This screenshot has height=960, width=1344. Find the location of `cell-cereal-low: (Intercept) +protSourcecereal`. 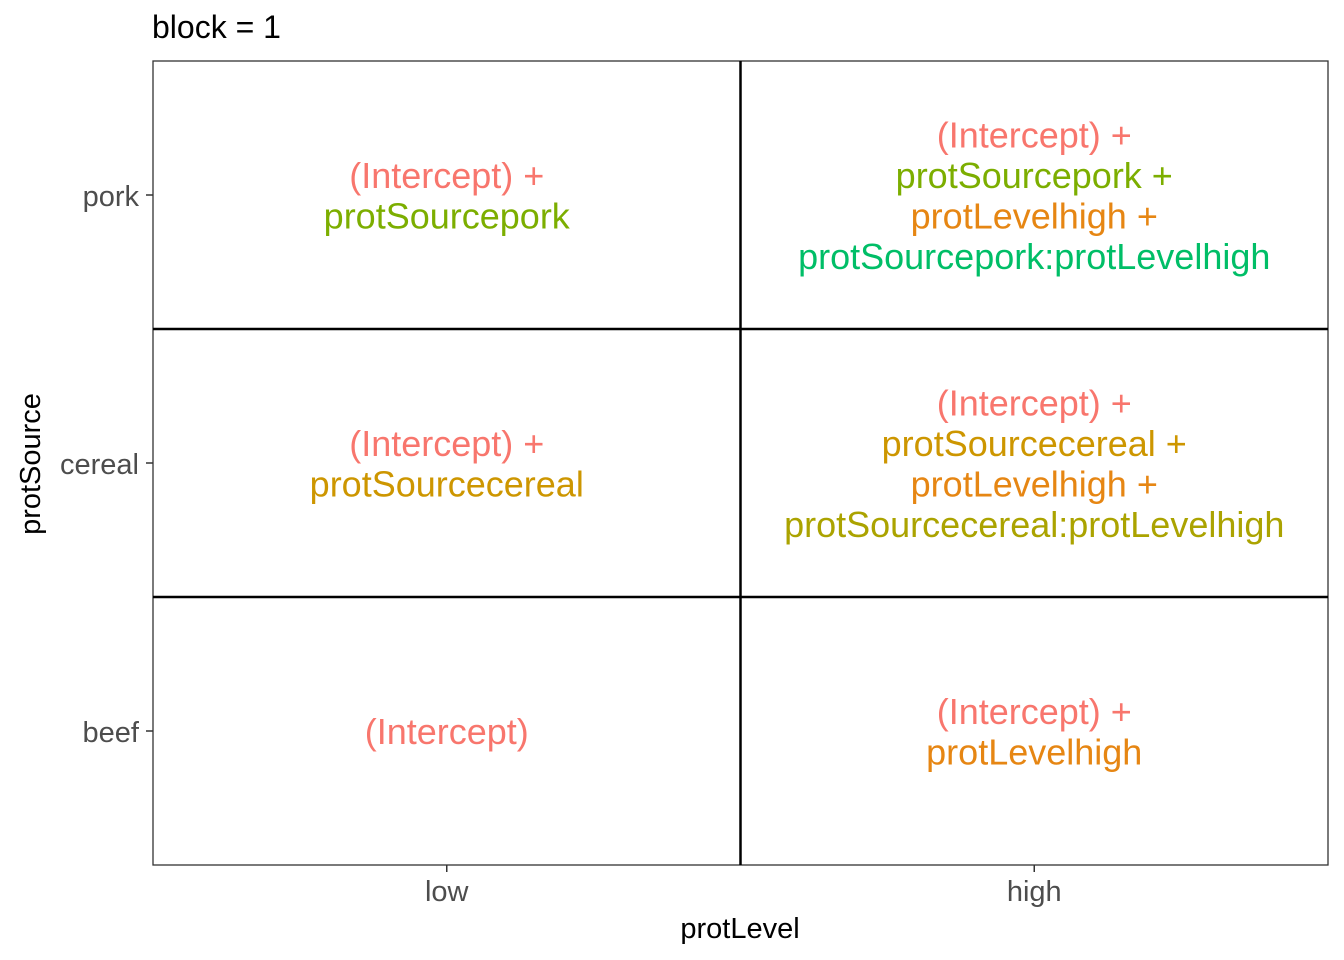

cell-cereal-low: (Intercept) +protSourcecereal is located at coordinates (447, 464).